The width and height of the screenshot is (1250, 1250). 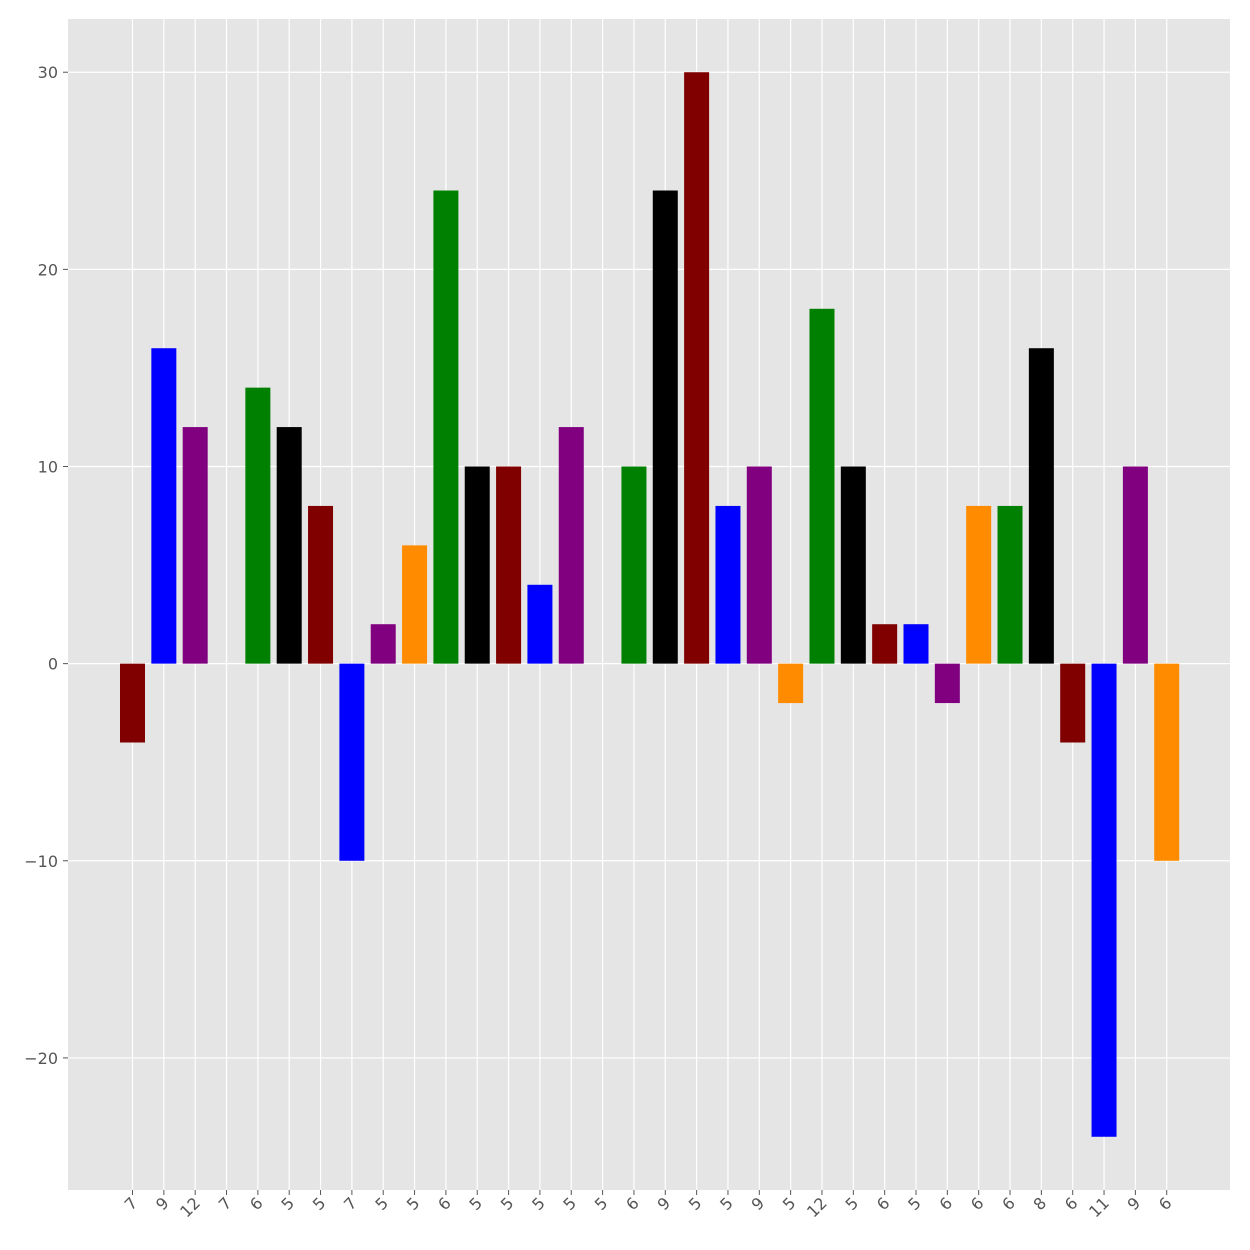 I want to click on x-tick-label: 11, so click(x=1099, y=1207).